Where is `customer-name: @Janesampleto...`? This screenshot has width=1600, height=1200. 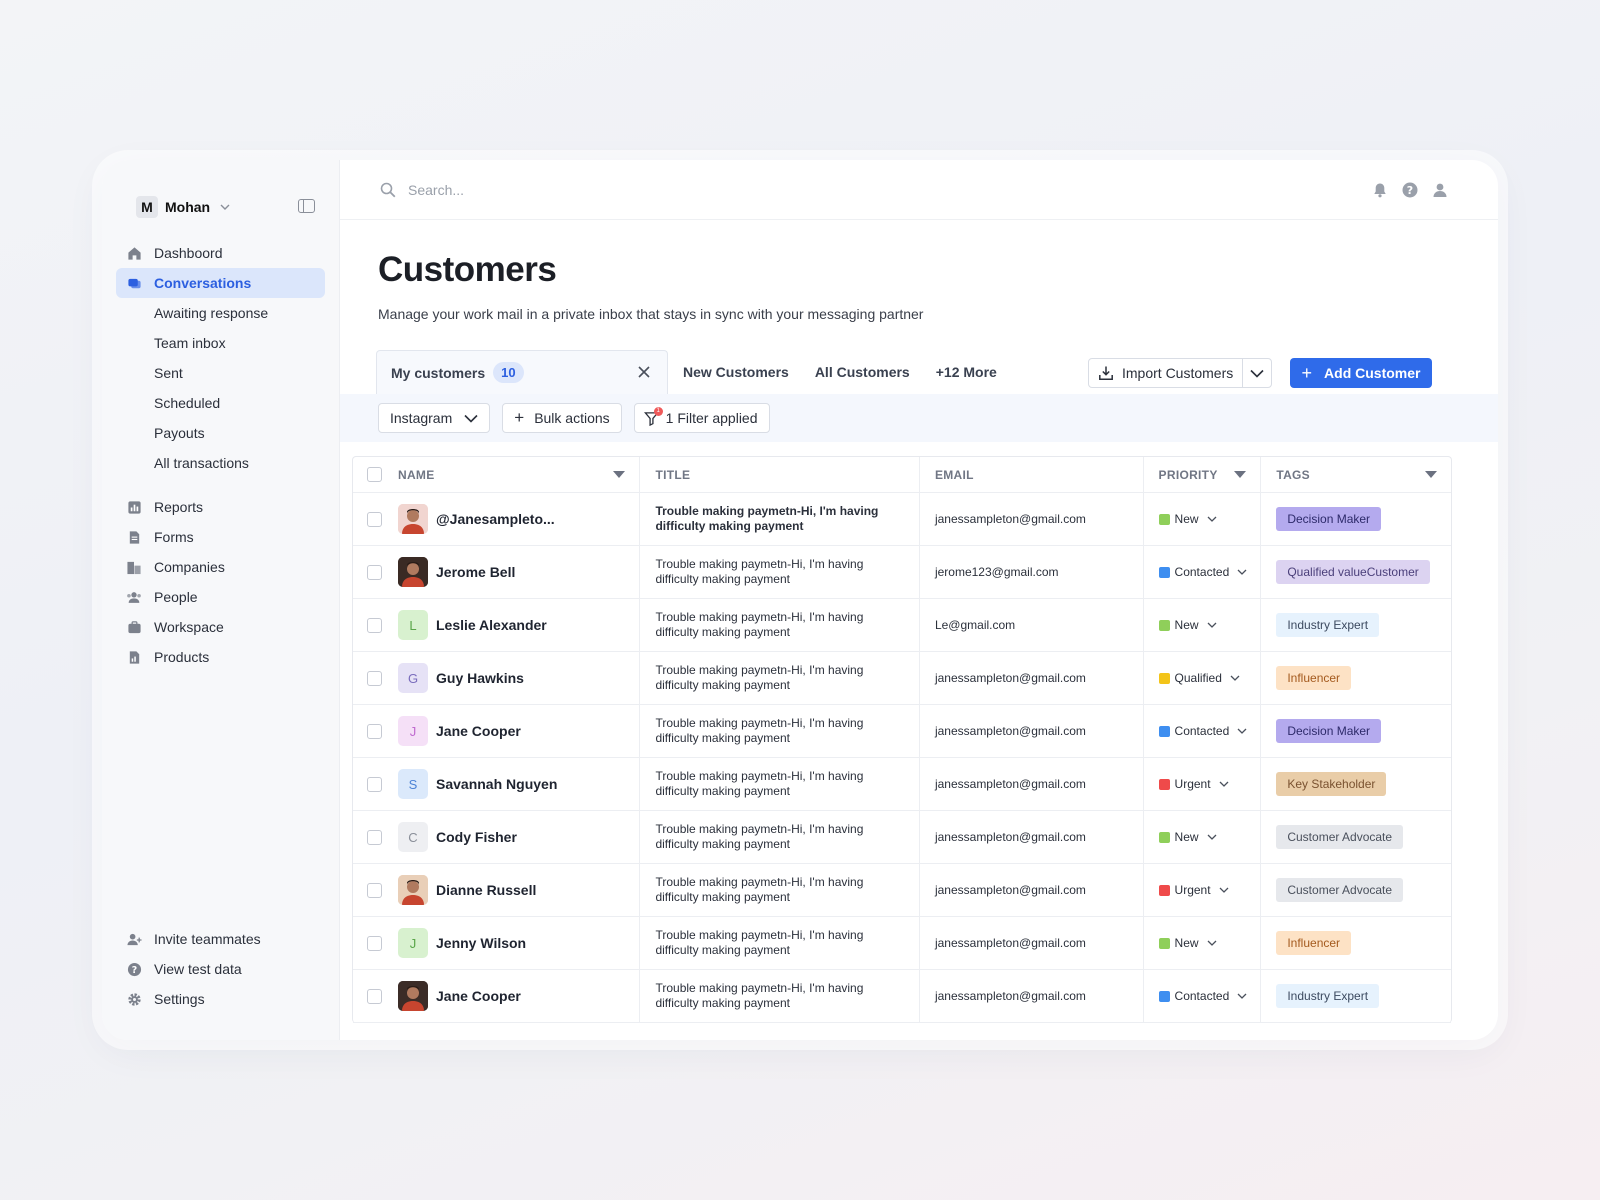
customer-name: @Janesampleto... is located at coordinates (495, 519).